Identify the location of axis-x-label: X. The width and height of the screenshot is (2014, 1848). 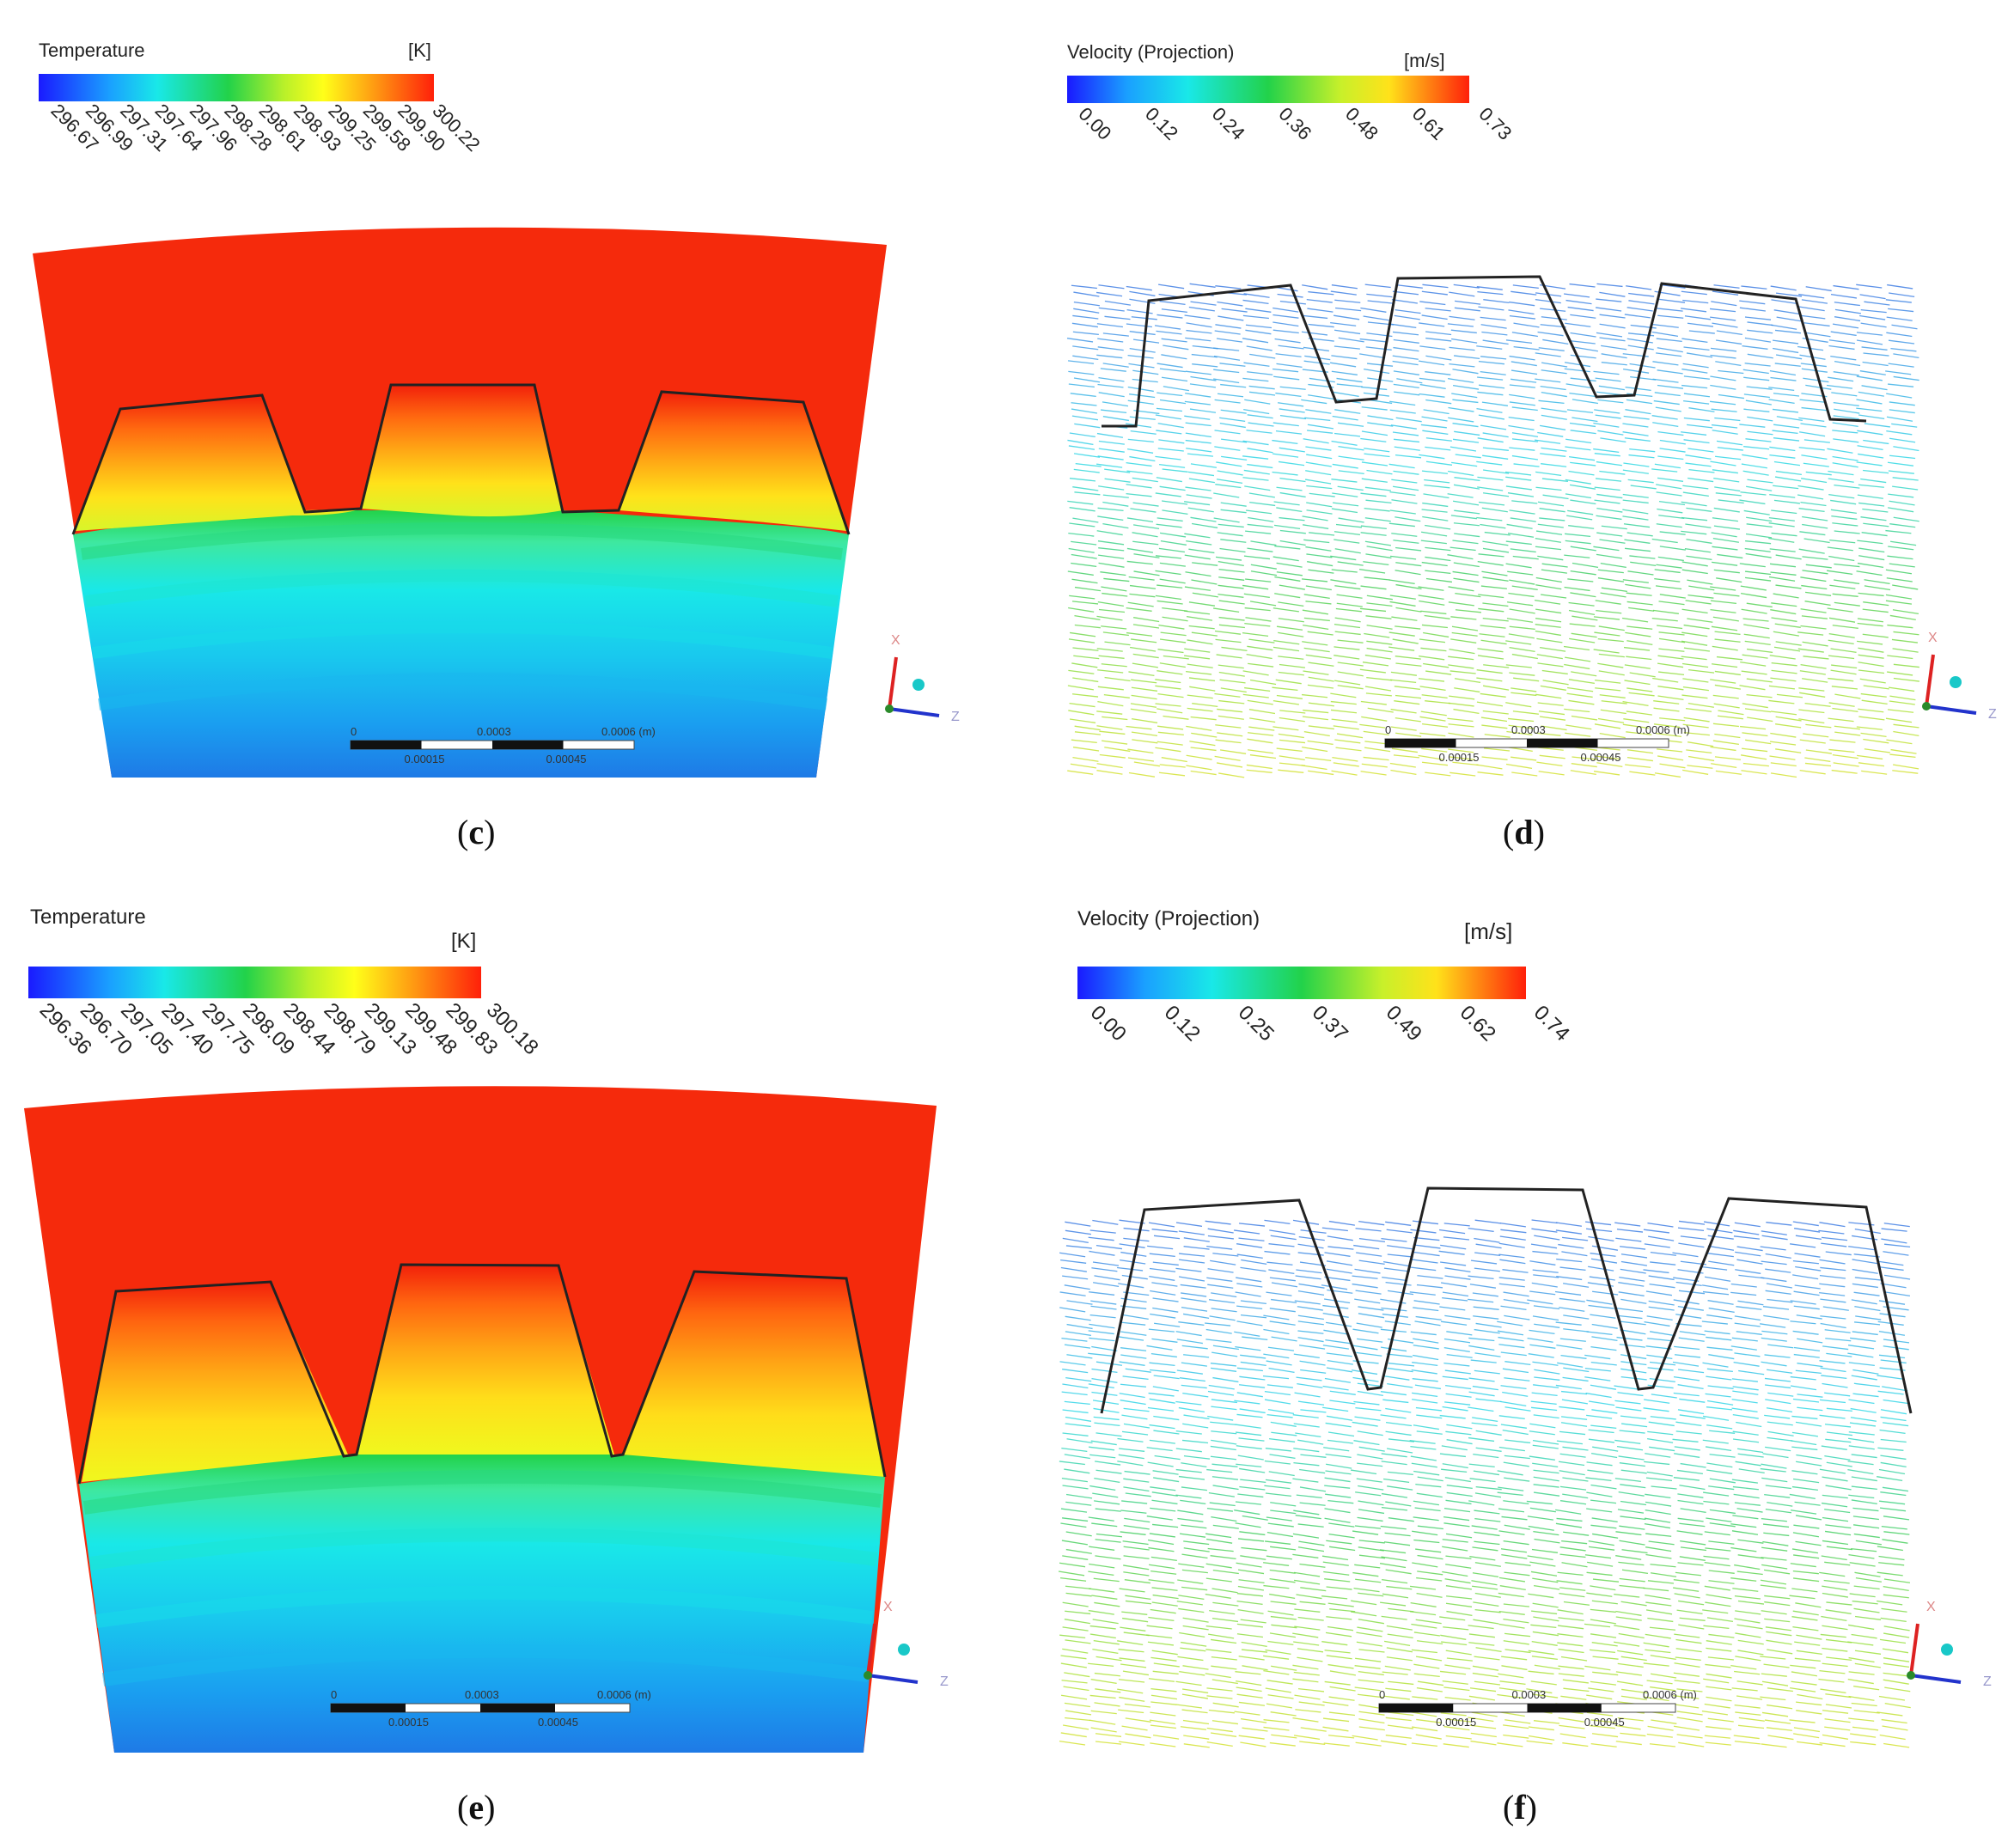
(1931, 1607).